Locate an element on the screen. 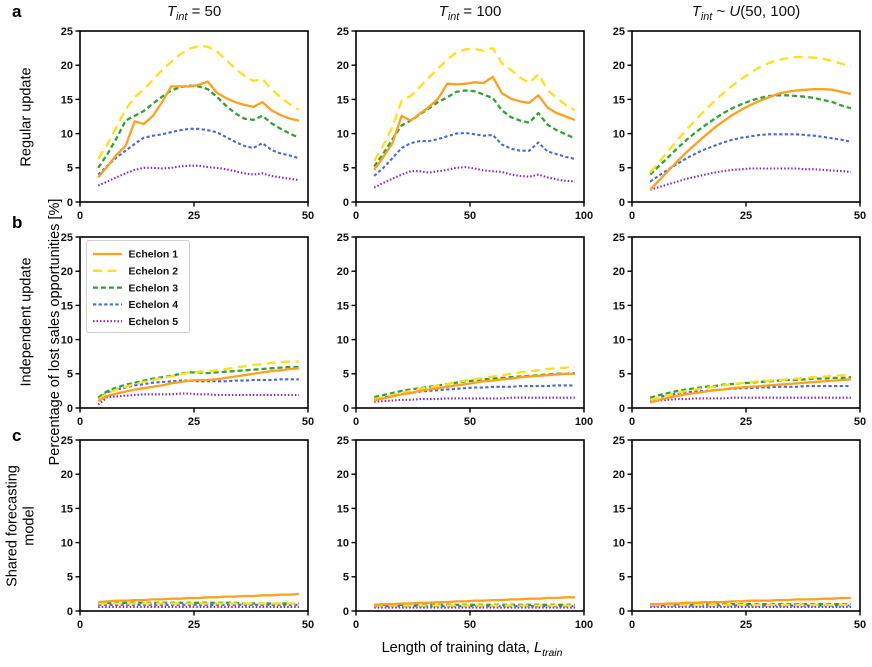  row-label-regular-update: Regular update is located at coordinates (26, 117).